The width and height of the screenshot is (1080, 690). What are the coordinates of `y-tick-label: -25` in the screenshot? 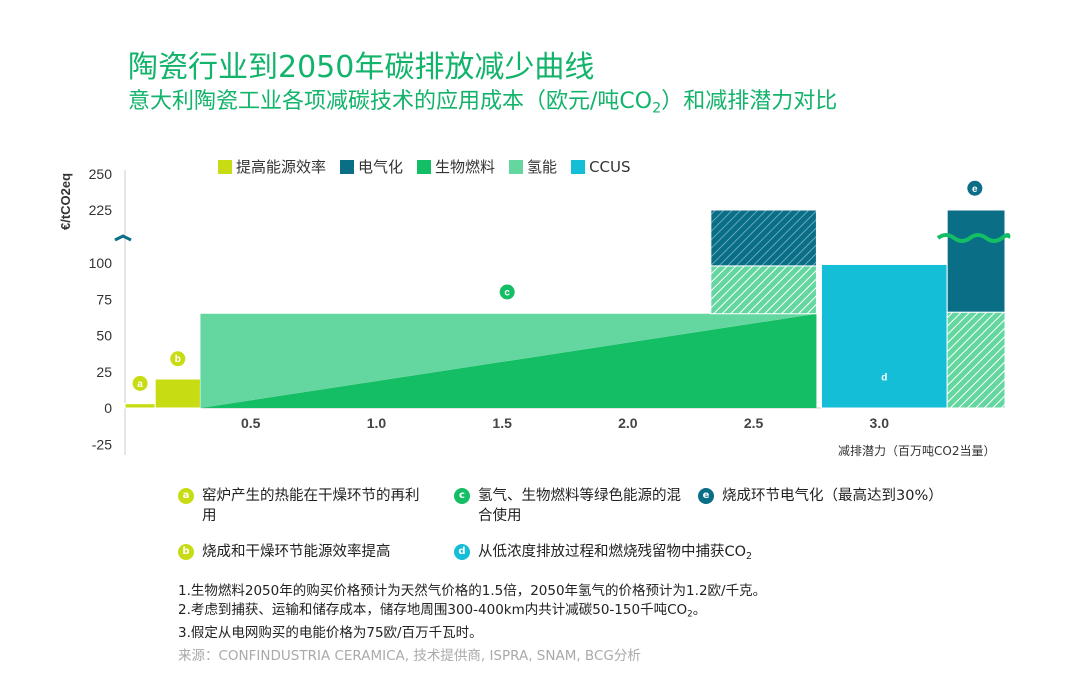 It's located at (102, 444).